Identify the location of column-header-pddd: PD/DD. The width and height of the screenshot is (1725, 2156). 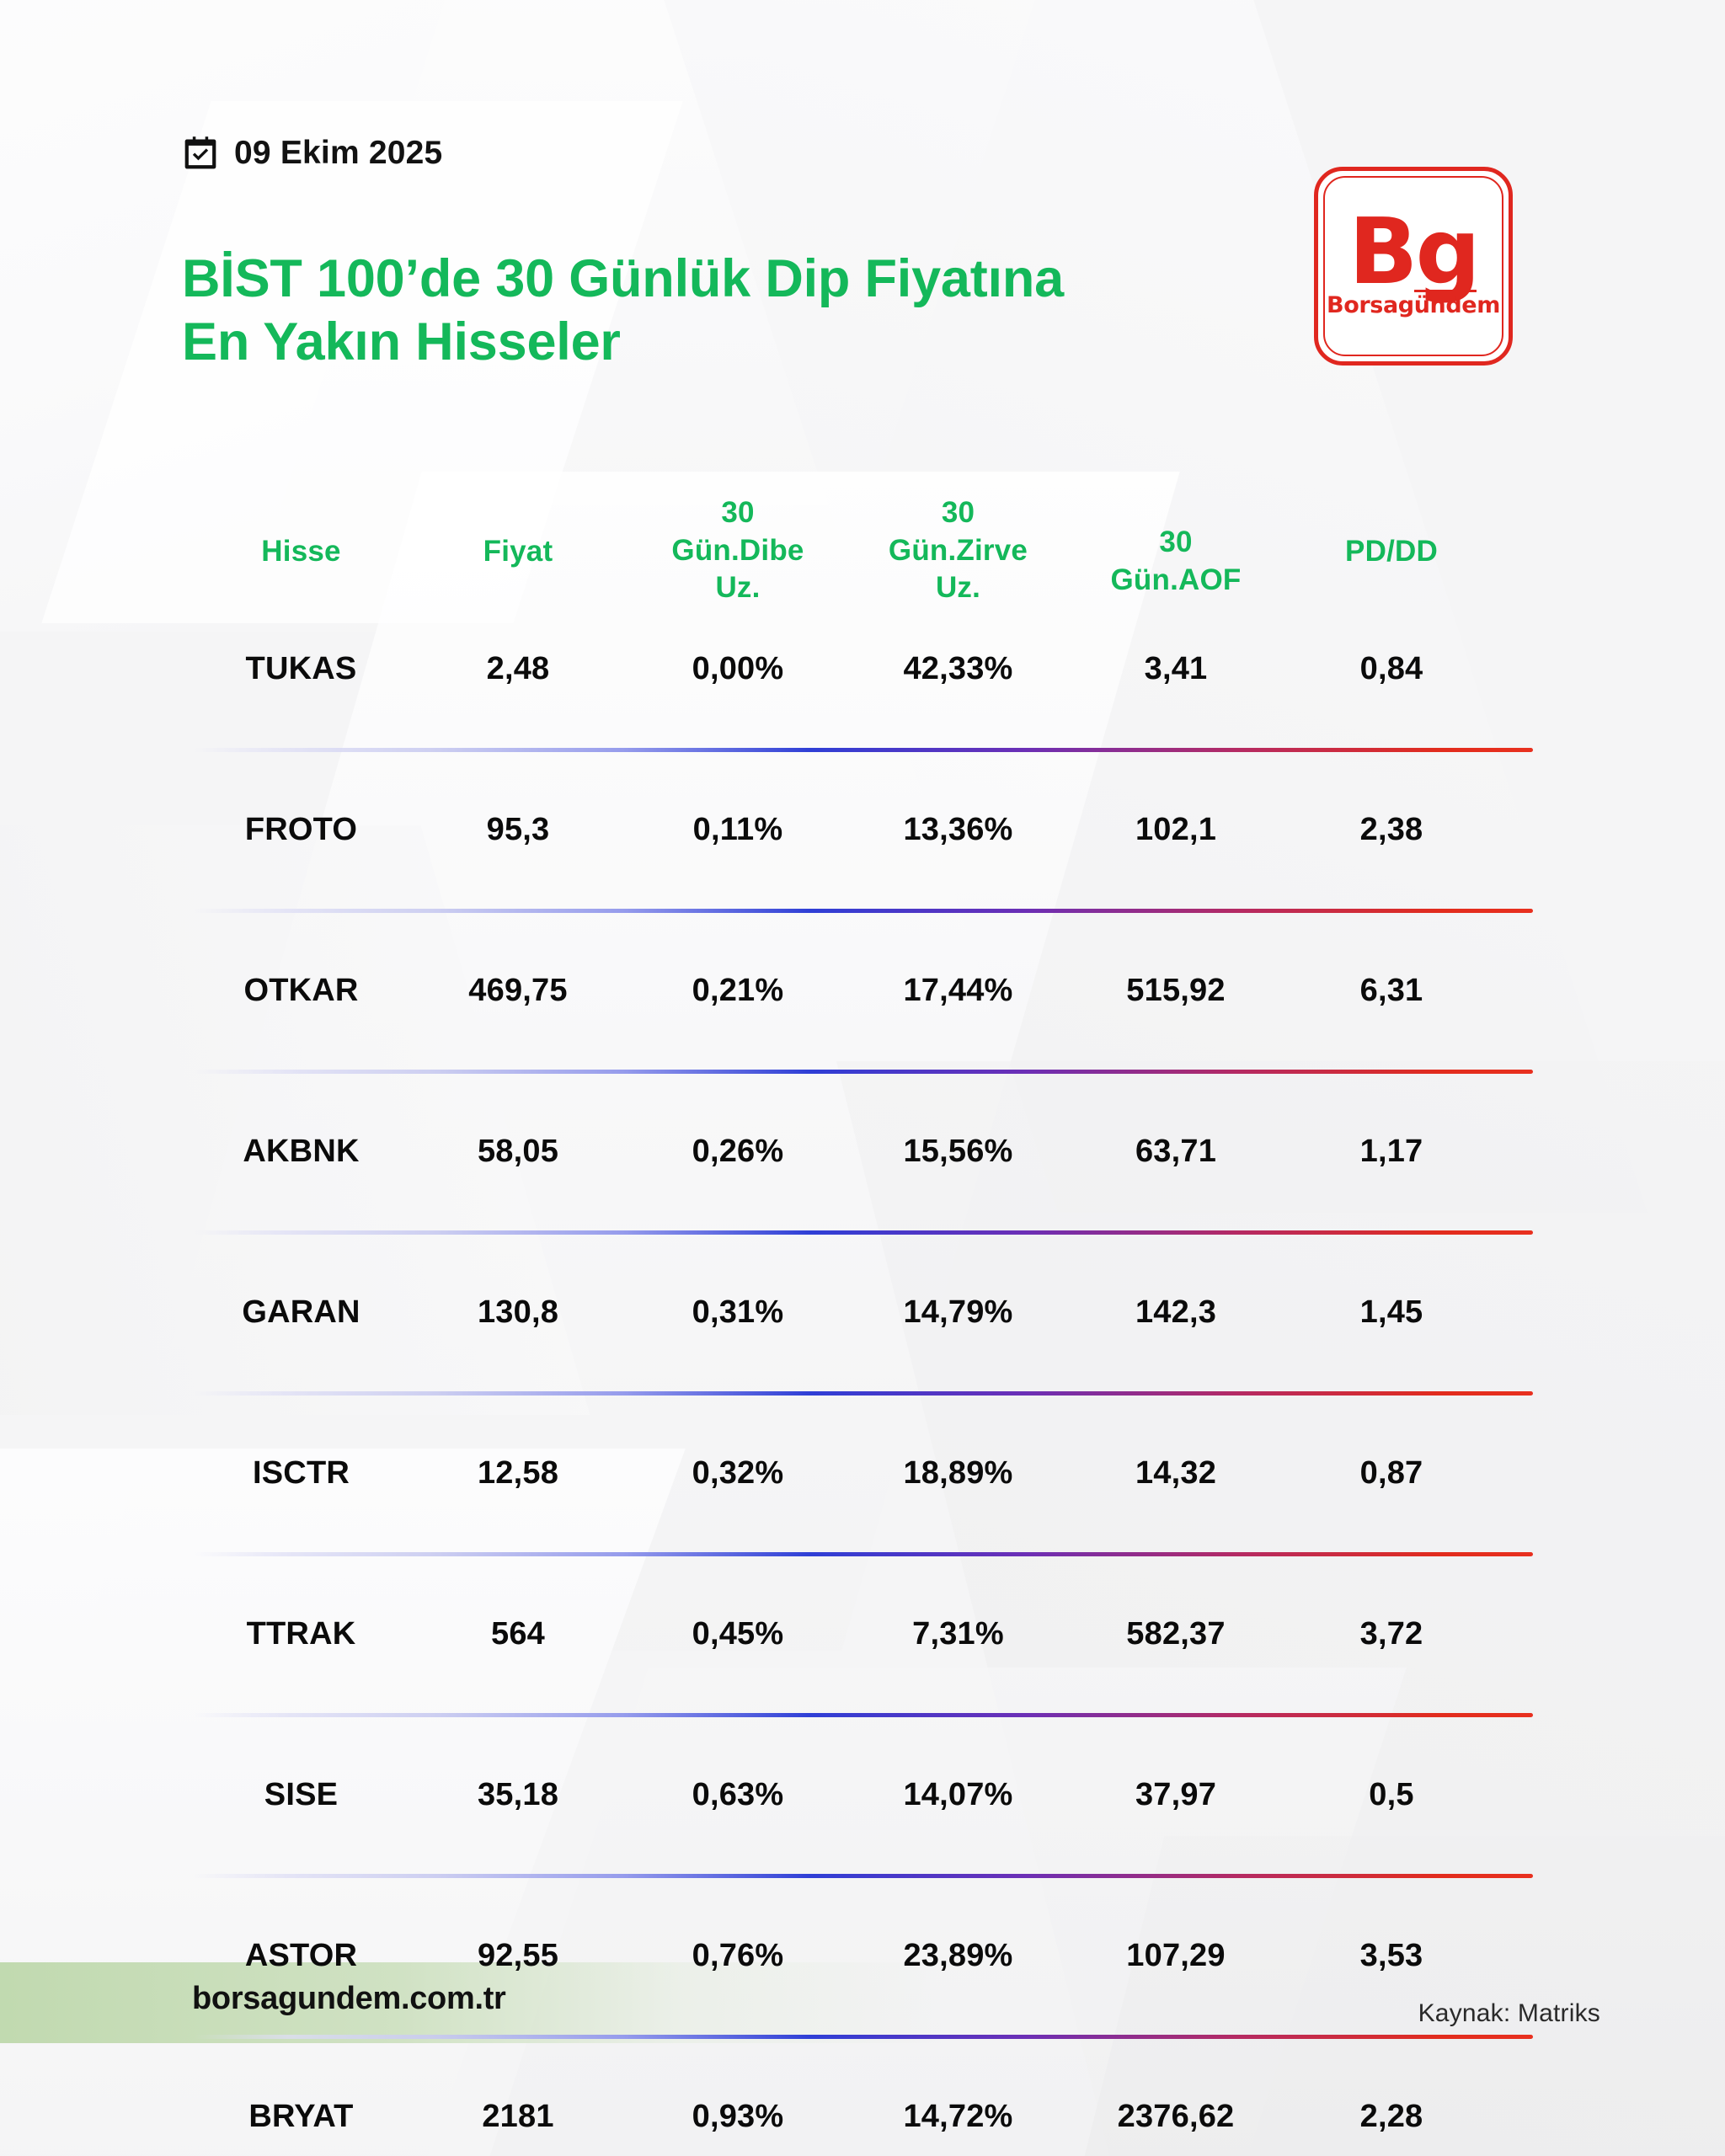
(1391, 551).